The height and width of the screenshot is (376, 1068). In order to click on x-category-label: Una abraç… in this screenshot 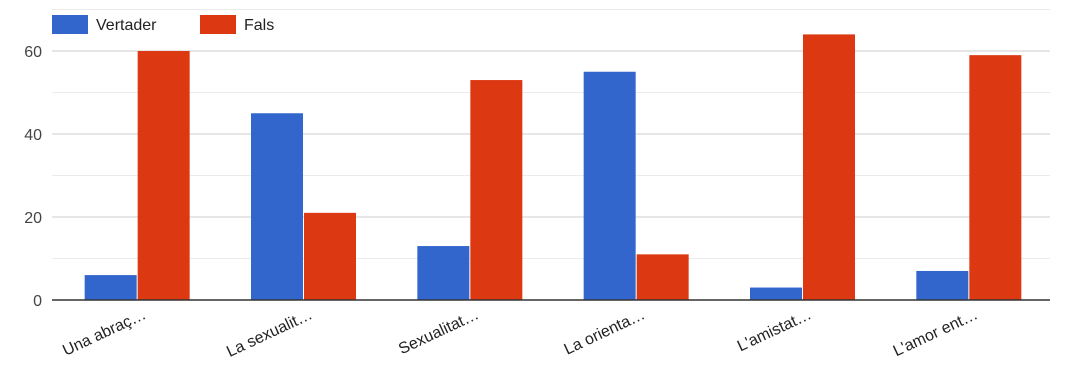, I will do `click(104, 332)`.